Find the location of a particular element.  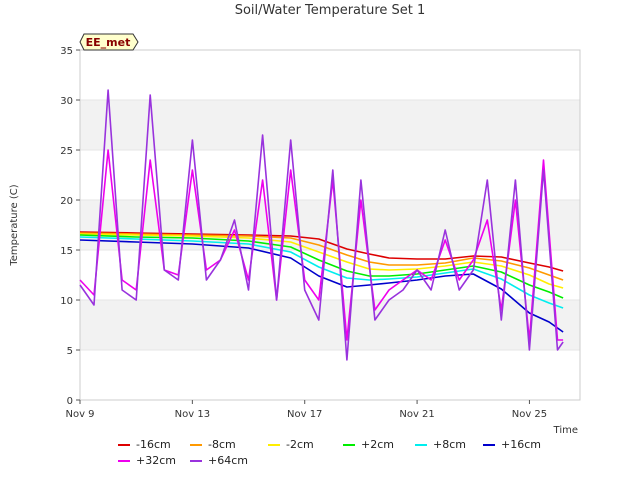

legend-label: -2cm is located at coordinates (300, 444).